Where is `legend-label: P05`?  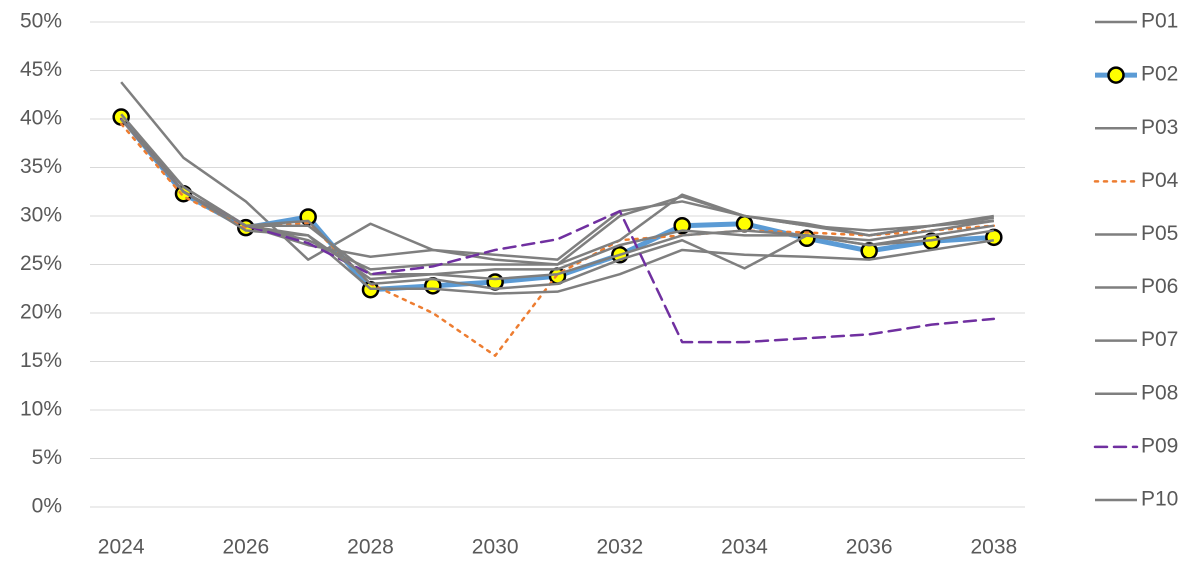
legend-label: P05 is located at coordinates (1159, 233).